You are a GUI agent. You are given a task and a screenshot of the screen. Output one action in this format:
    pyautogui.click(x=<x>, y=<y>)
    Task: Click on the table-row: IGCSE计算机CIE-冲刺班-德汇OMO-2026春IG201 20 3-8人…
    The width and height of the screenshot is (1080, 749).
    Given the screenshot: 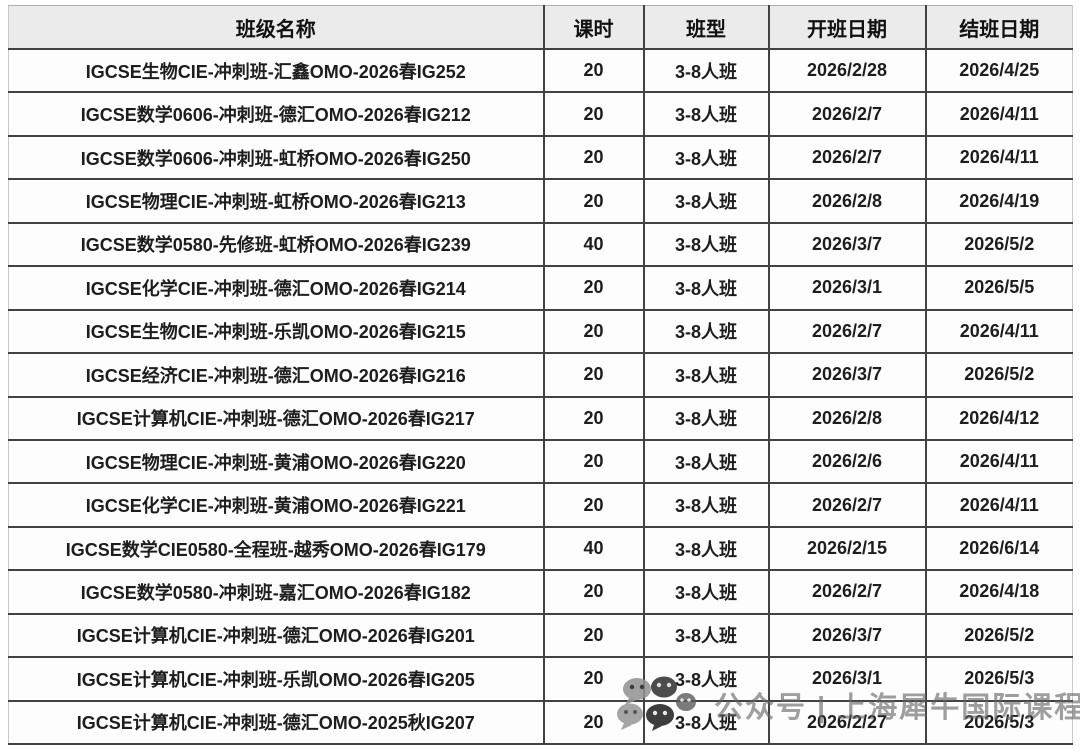 What is the action you would take?
    pyautogui.click(x=540, y=635)
    